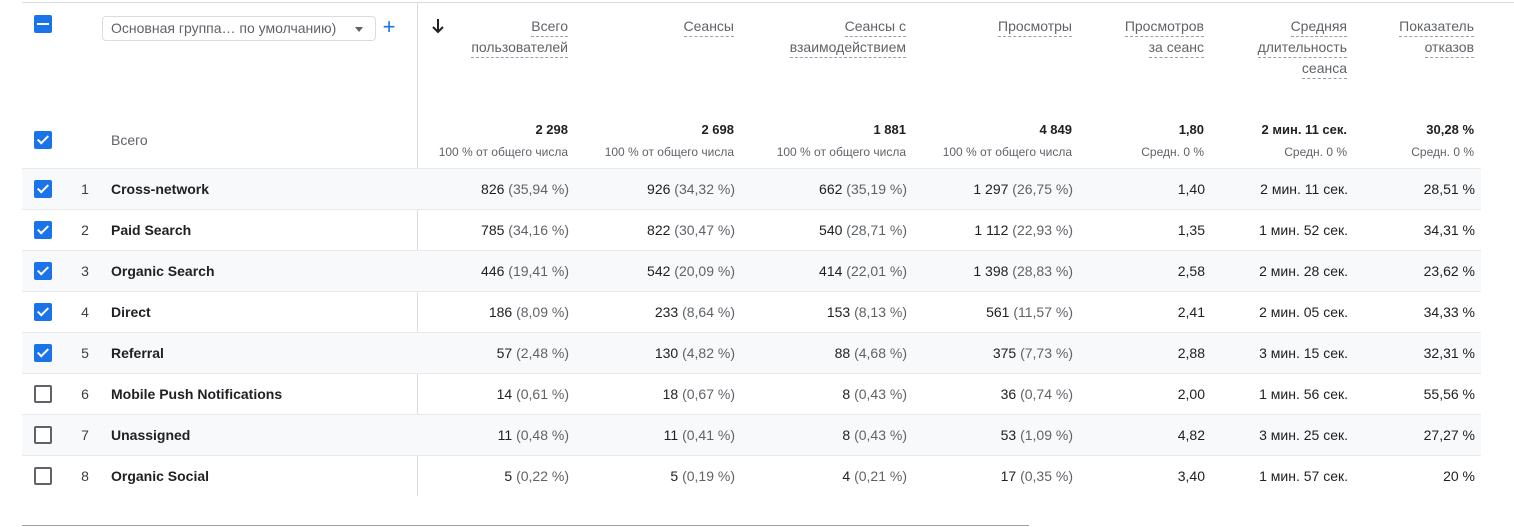 This screenshot has width=1514, height=527. I want to click on cell-avg-duration: 2 мин. 11 сек., so click(1304, 189).